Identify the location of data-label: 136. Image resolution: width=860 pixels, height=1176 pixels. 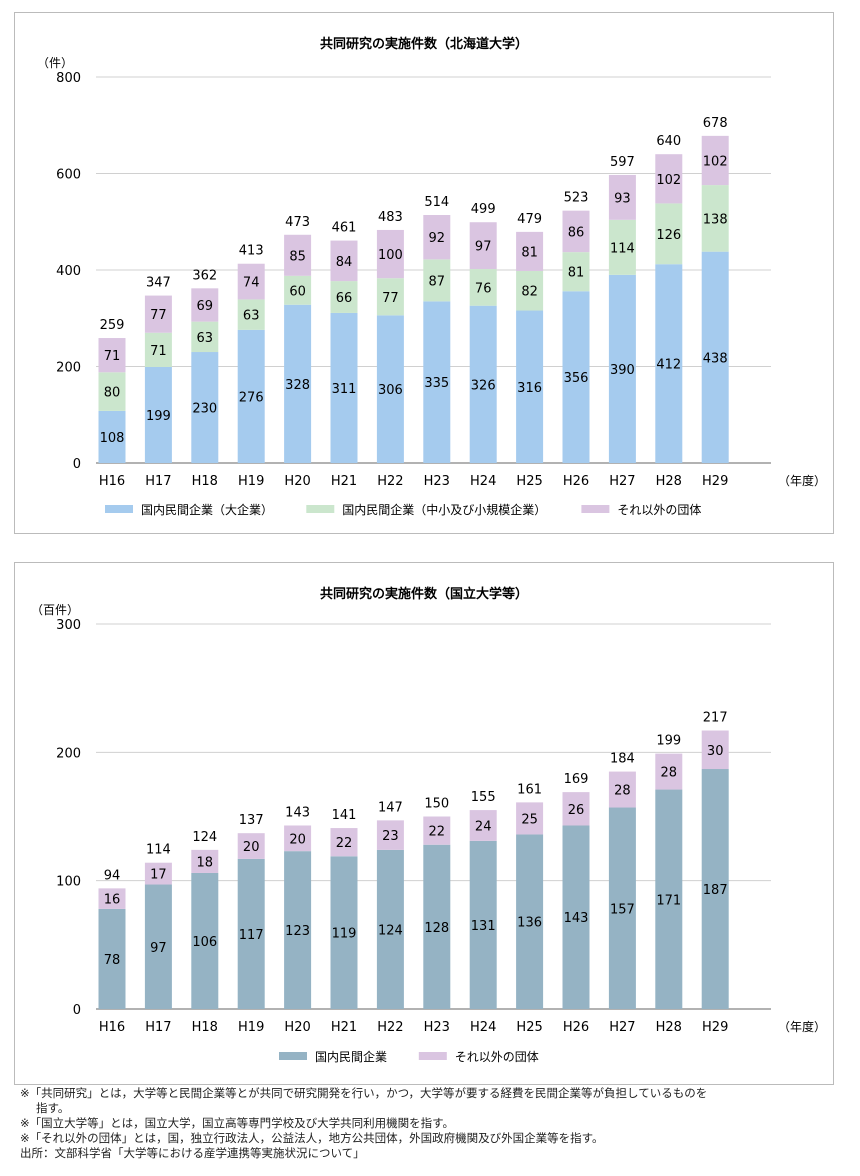
(529, 923).